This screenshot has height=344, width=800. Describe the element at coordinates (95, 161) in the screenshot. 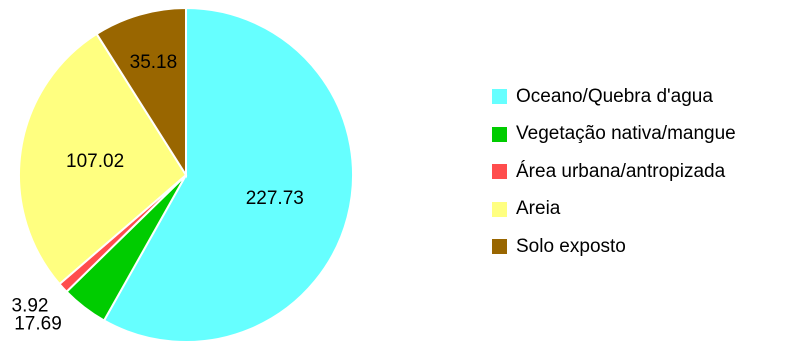

I see `pie-data-label-3: 107.02` at that location.